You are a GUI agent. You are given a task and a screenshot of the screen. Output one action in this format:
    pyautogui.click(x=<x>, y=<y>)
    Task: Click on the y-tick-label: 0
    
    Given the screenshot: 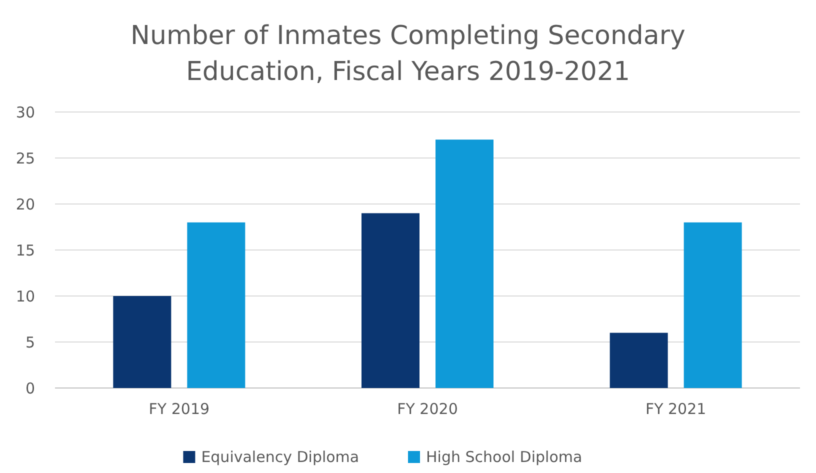 What is the action you would take?
    pyautogui.click(x=30, y=388)
    